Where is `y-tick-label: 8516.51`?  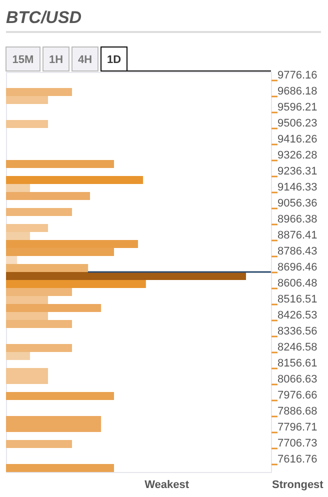 y-tick-label: 8516.51 is located at coordinates (298, 300).